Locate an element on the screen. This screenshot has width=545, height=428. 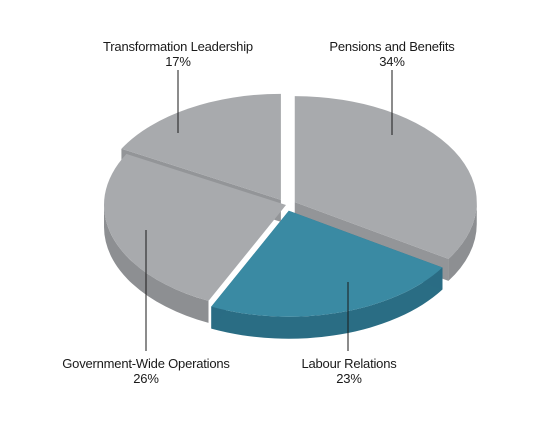
slice-label-government: Government-Wide Operations is located at coordinates (146, 363).